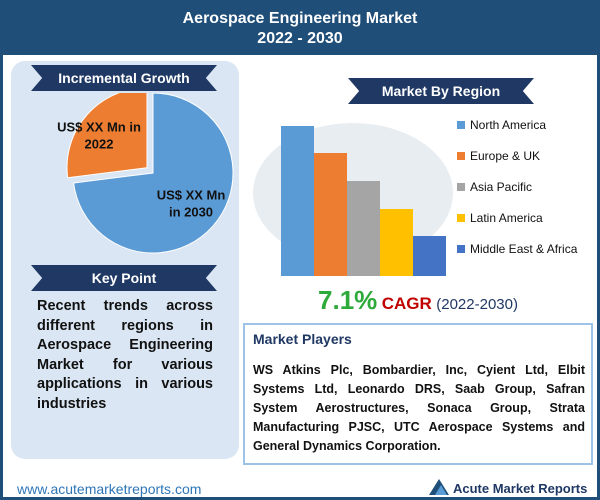  I want to click on growth-ribbon: Incremental Growth, so click(124, 78).